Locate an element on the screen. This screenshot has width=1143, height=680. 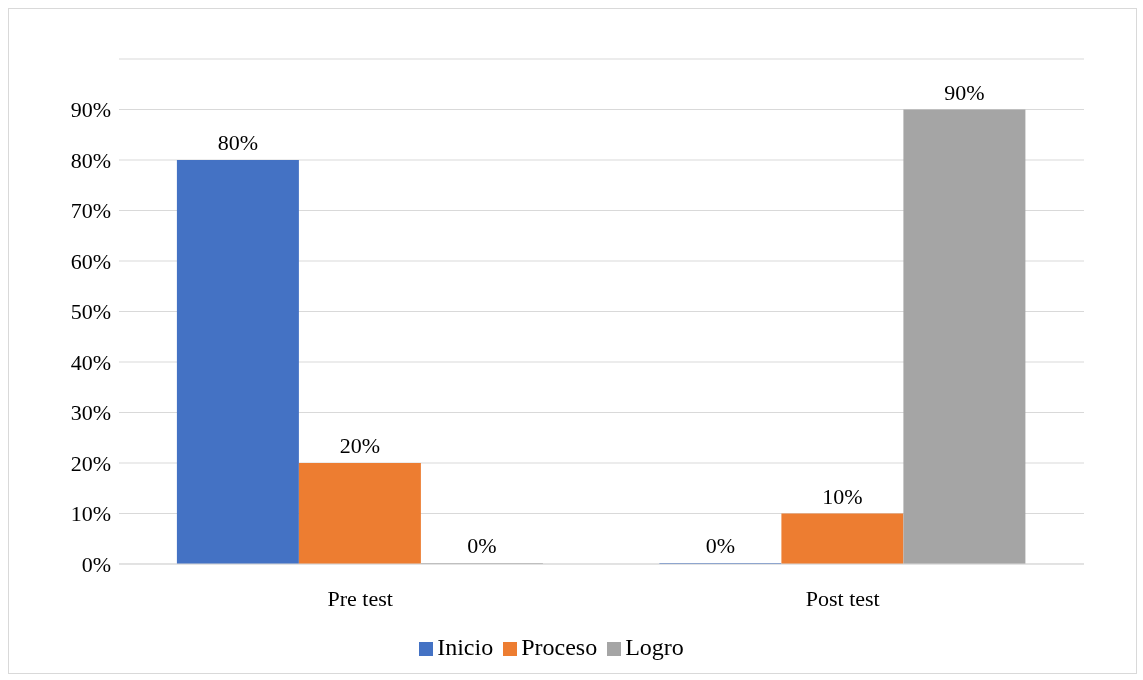
y-tick-label: 0% is located at coordinates (96, 564).